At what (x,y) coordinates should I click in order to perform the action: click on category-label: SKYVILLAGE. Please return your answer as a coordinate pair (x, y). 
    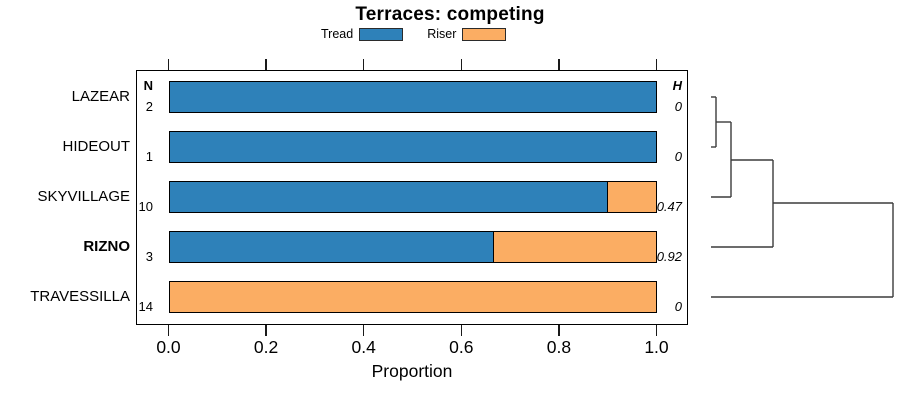
    Looking at the image, I should click on (83, 196).